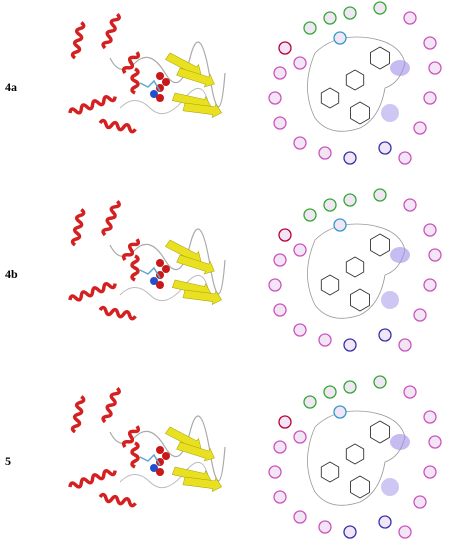 Image resolution: width=449 pixels, height=550 pixels. Describe the element at coordinates (8, 461) in the screenshot. I see `panel-label: 5` at that location.